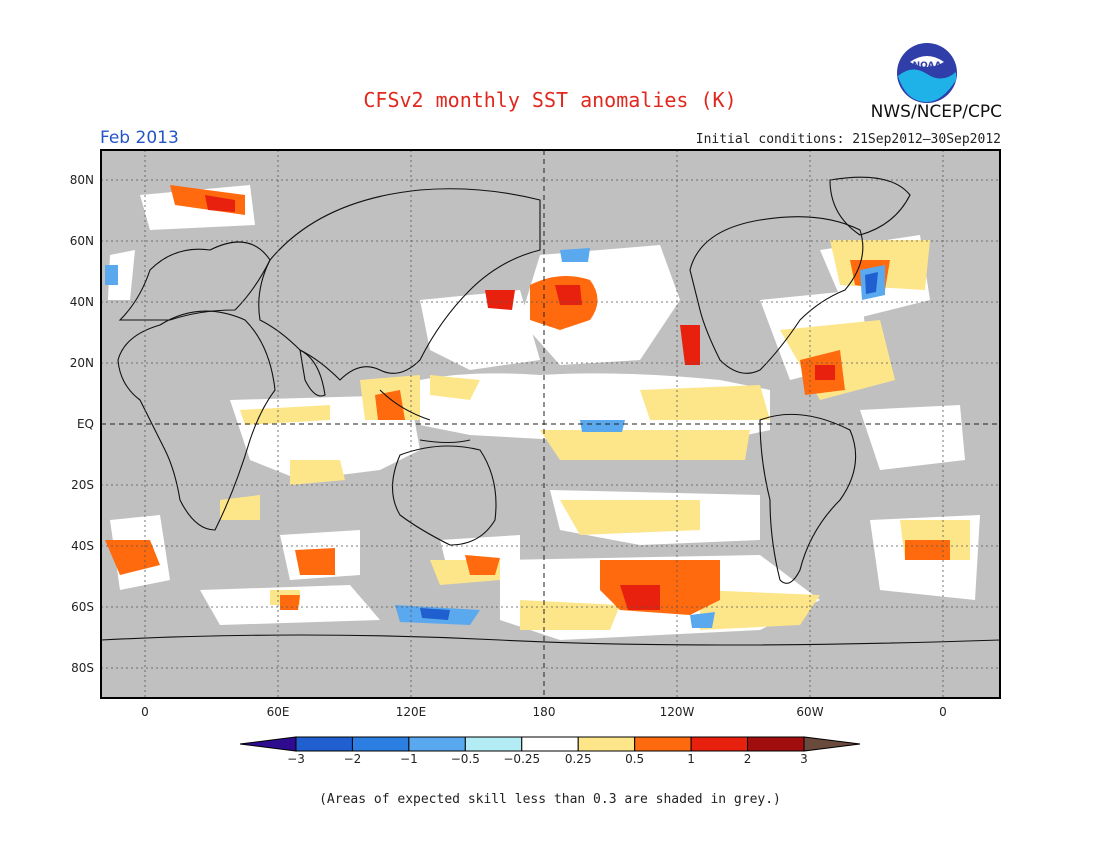  Describe the element at coordinates (82, 607) in the screenshot. I see `lat-label-60s: 60S` at that location.